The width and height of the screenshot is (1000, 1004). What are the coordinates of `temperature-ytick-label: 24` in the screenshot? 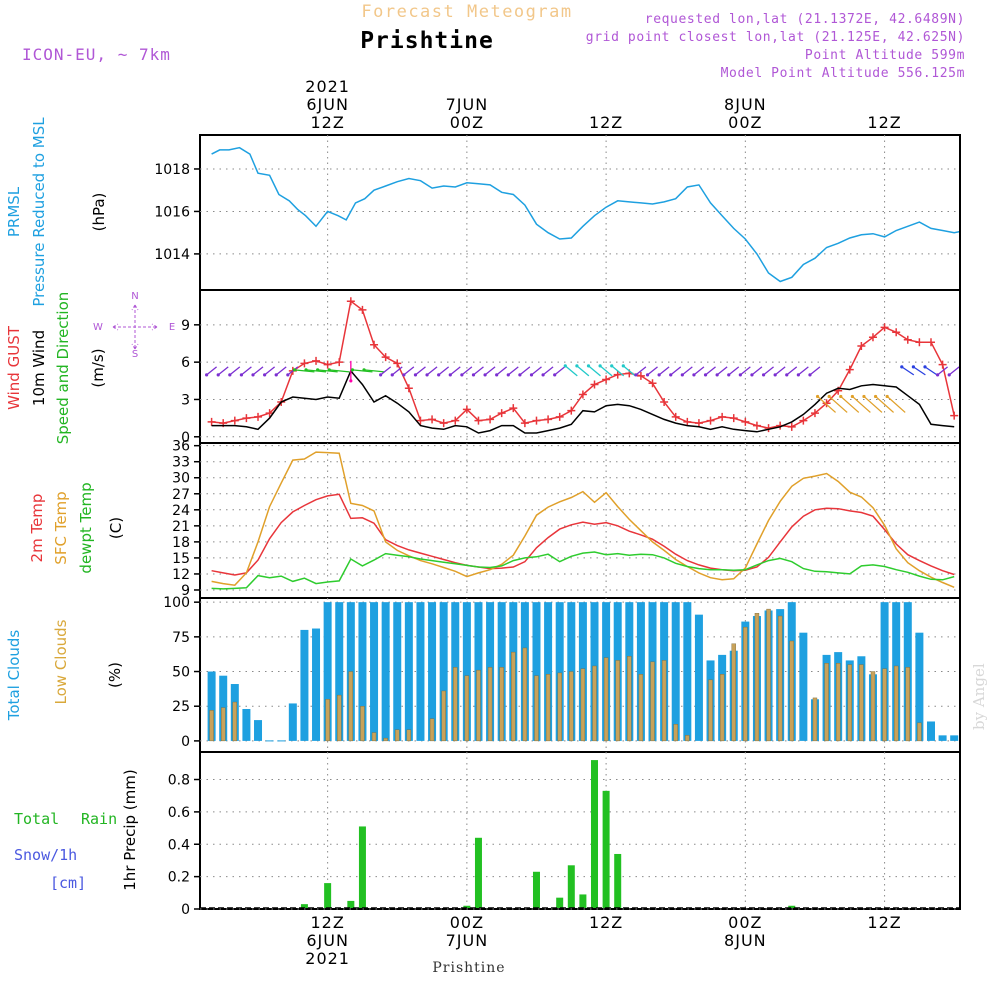 It's located at (181, 511).